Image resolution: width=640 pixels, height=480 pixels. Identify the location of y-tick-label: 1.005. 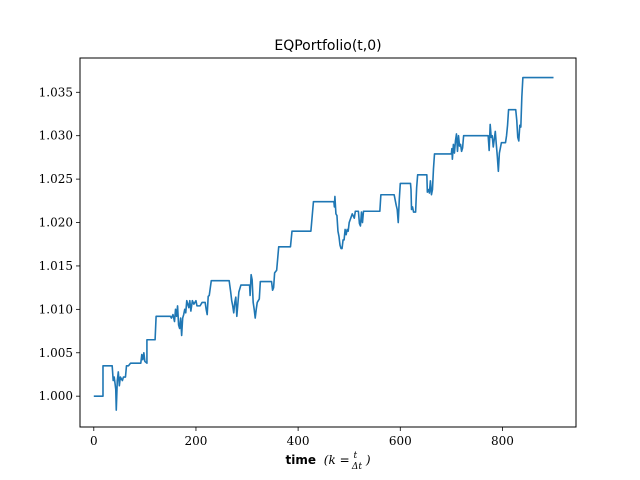
(56, 353).